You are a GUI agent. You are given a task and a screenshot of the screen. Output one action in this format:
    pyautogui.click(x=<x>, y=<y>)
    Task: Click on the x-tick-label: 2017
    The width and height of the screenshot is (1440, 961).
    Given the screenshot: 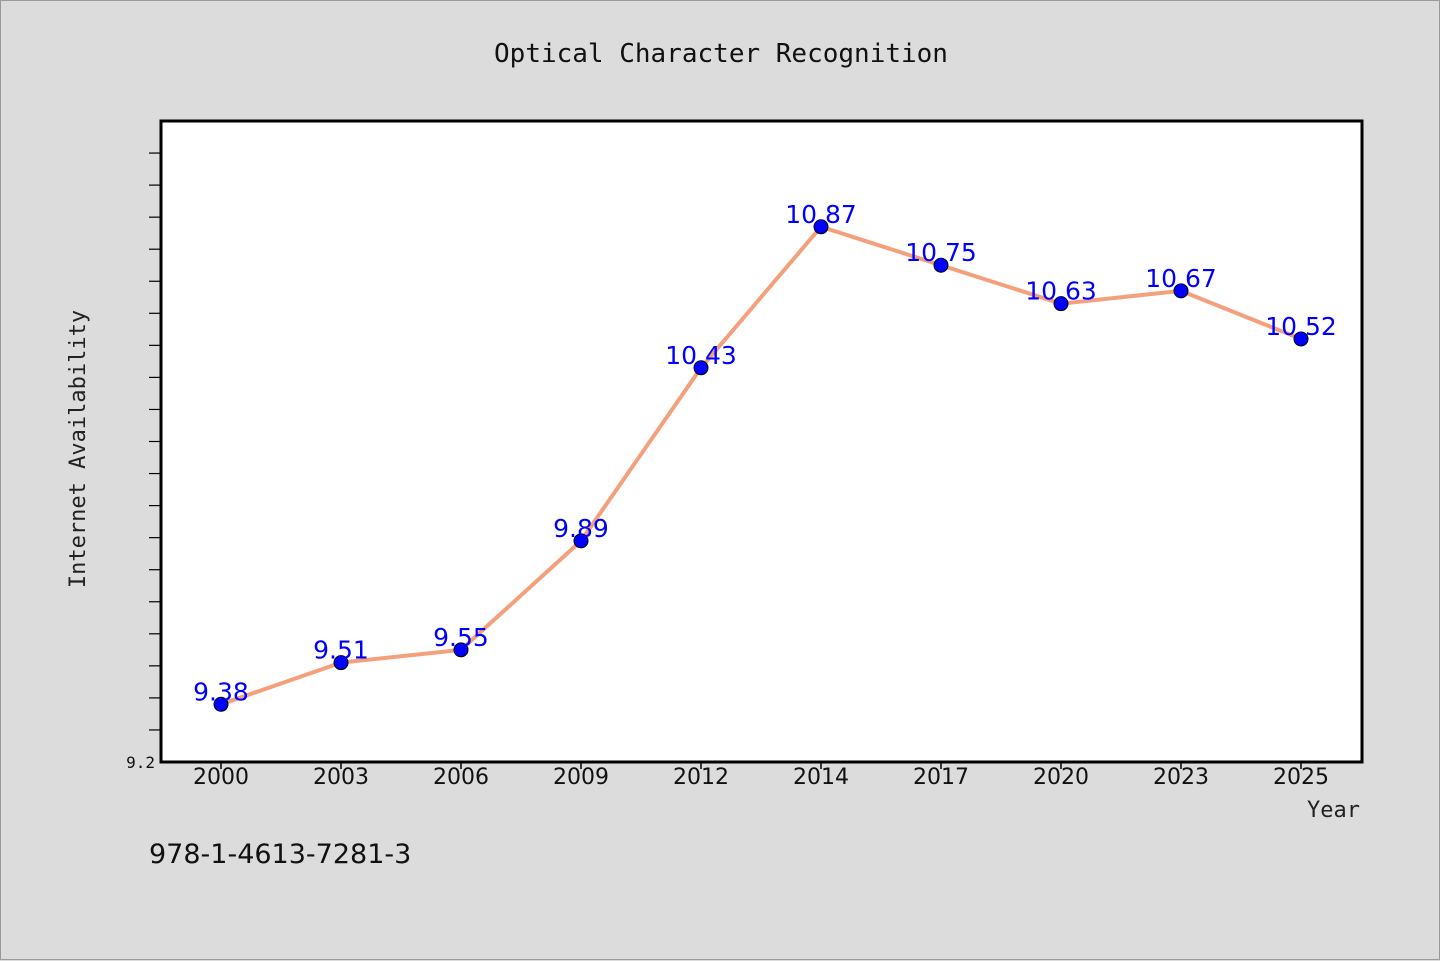 What is the action you would take?
    pyautogui.click(x=941, y=777)
    